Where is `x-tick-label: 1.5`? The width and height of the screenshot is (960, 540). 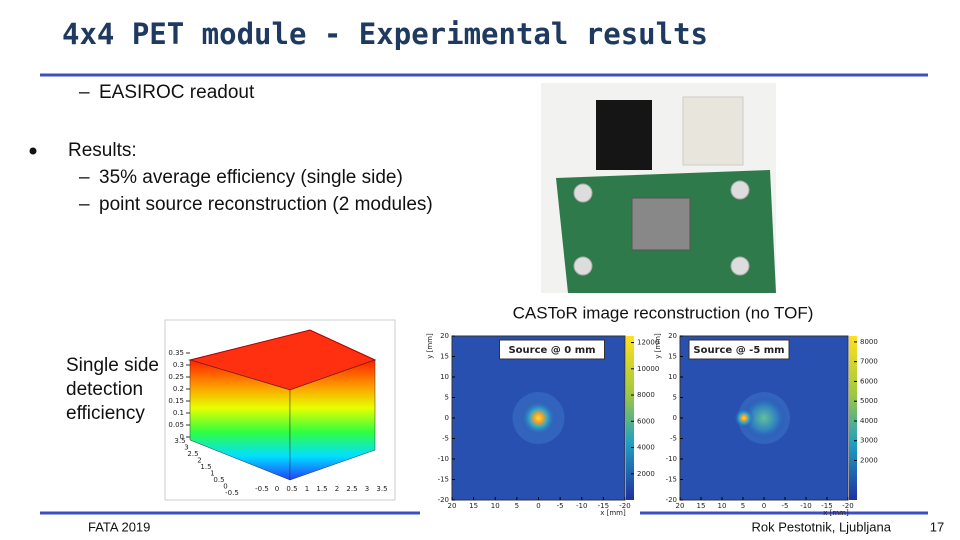 x-tick-label: 1.5 is located at coordinates (321, 489).